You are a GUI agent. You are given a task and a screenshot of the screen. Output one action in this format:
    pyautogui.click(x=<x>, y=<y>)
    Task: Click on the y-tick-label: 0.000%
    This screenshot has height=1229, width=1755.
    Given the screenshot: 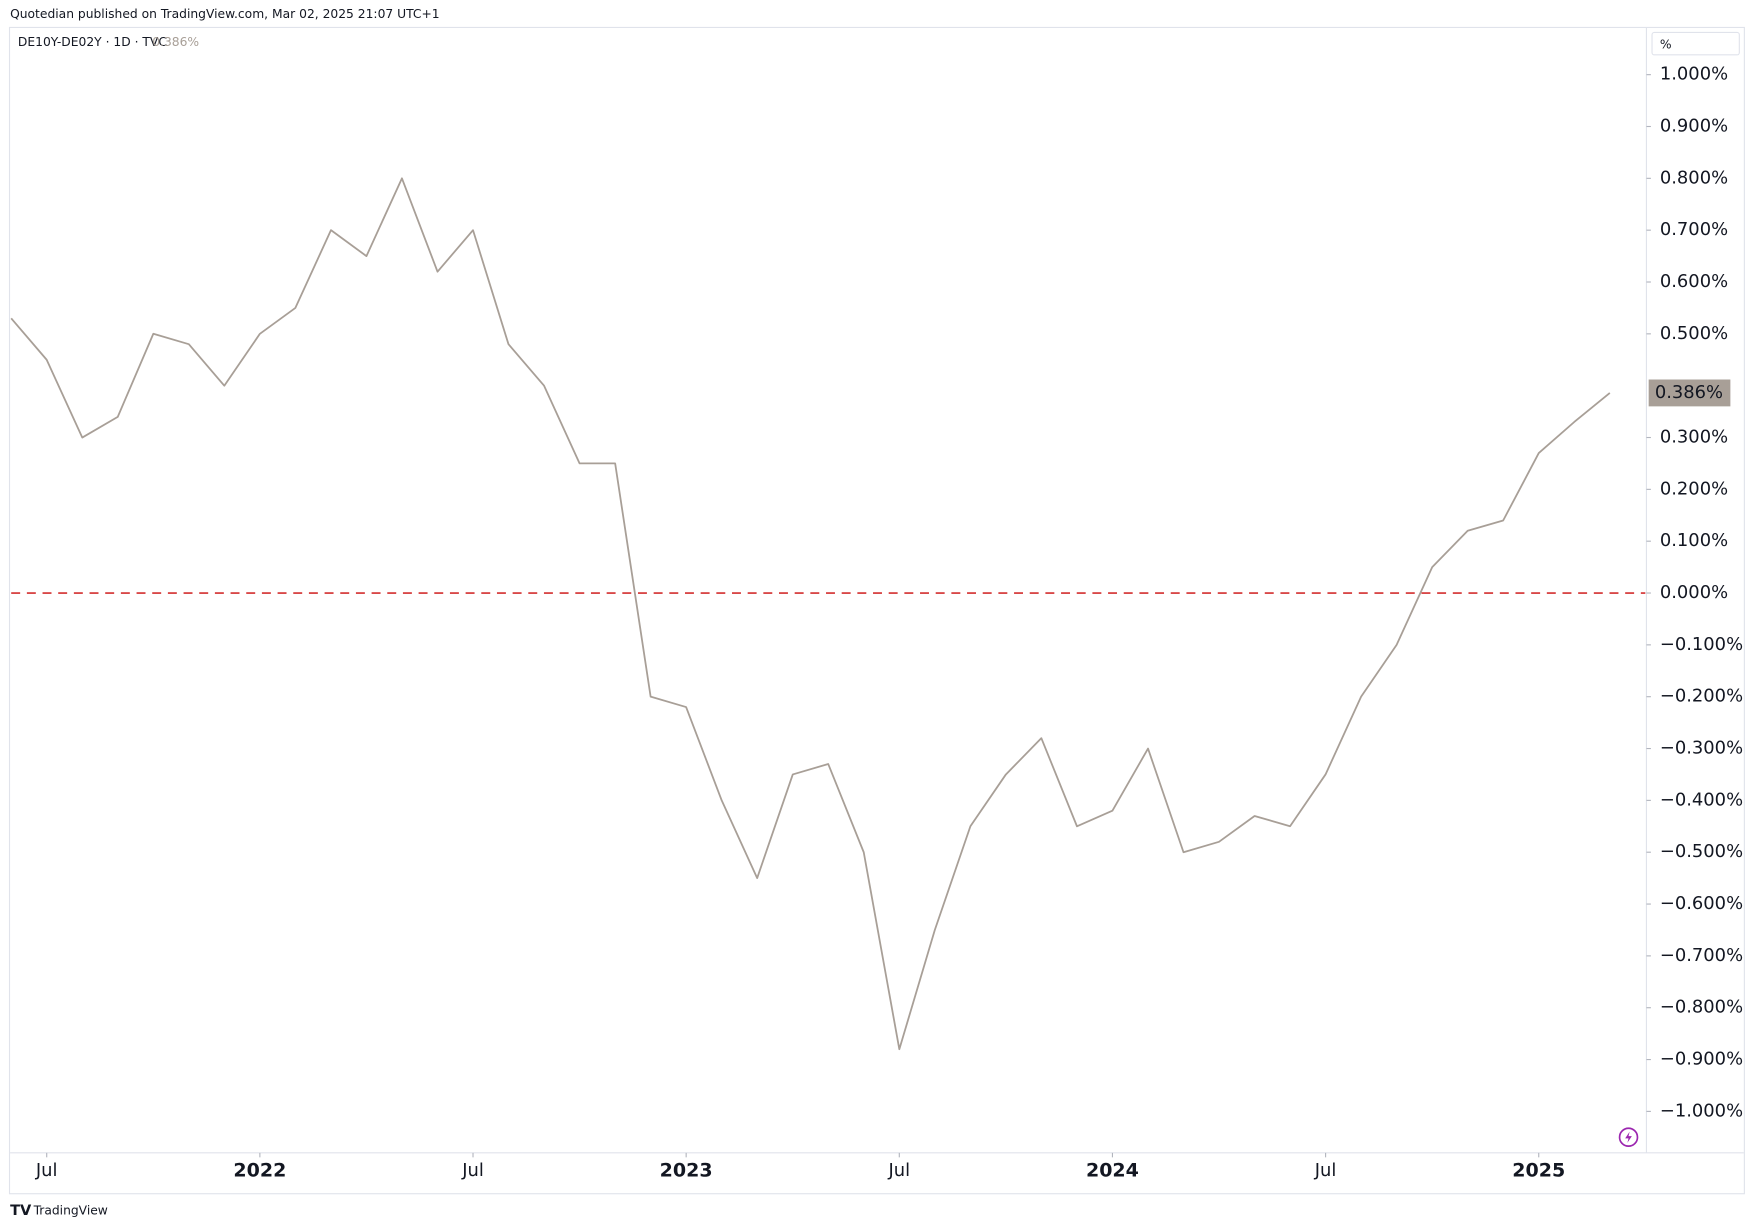 What is the action you would take?
    pyautogui.click(x=1694, y=592)
    